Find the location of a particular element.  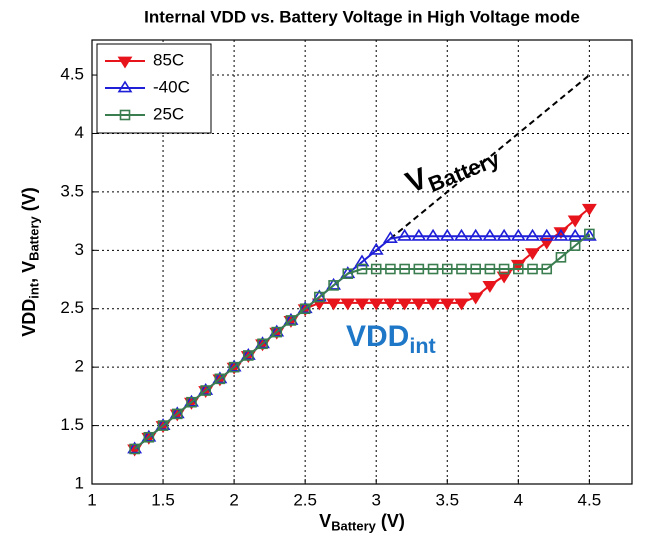

y-tick-label: 1 is located at coordinates (79, 482).